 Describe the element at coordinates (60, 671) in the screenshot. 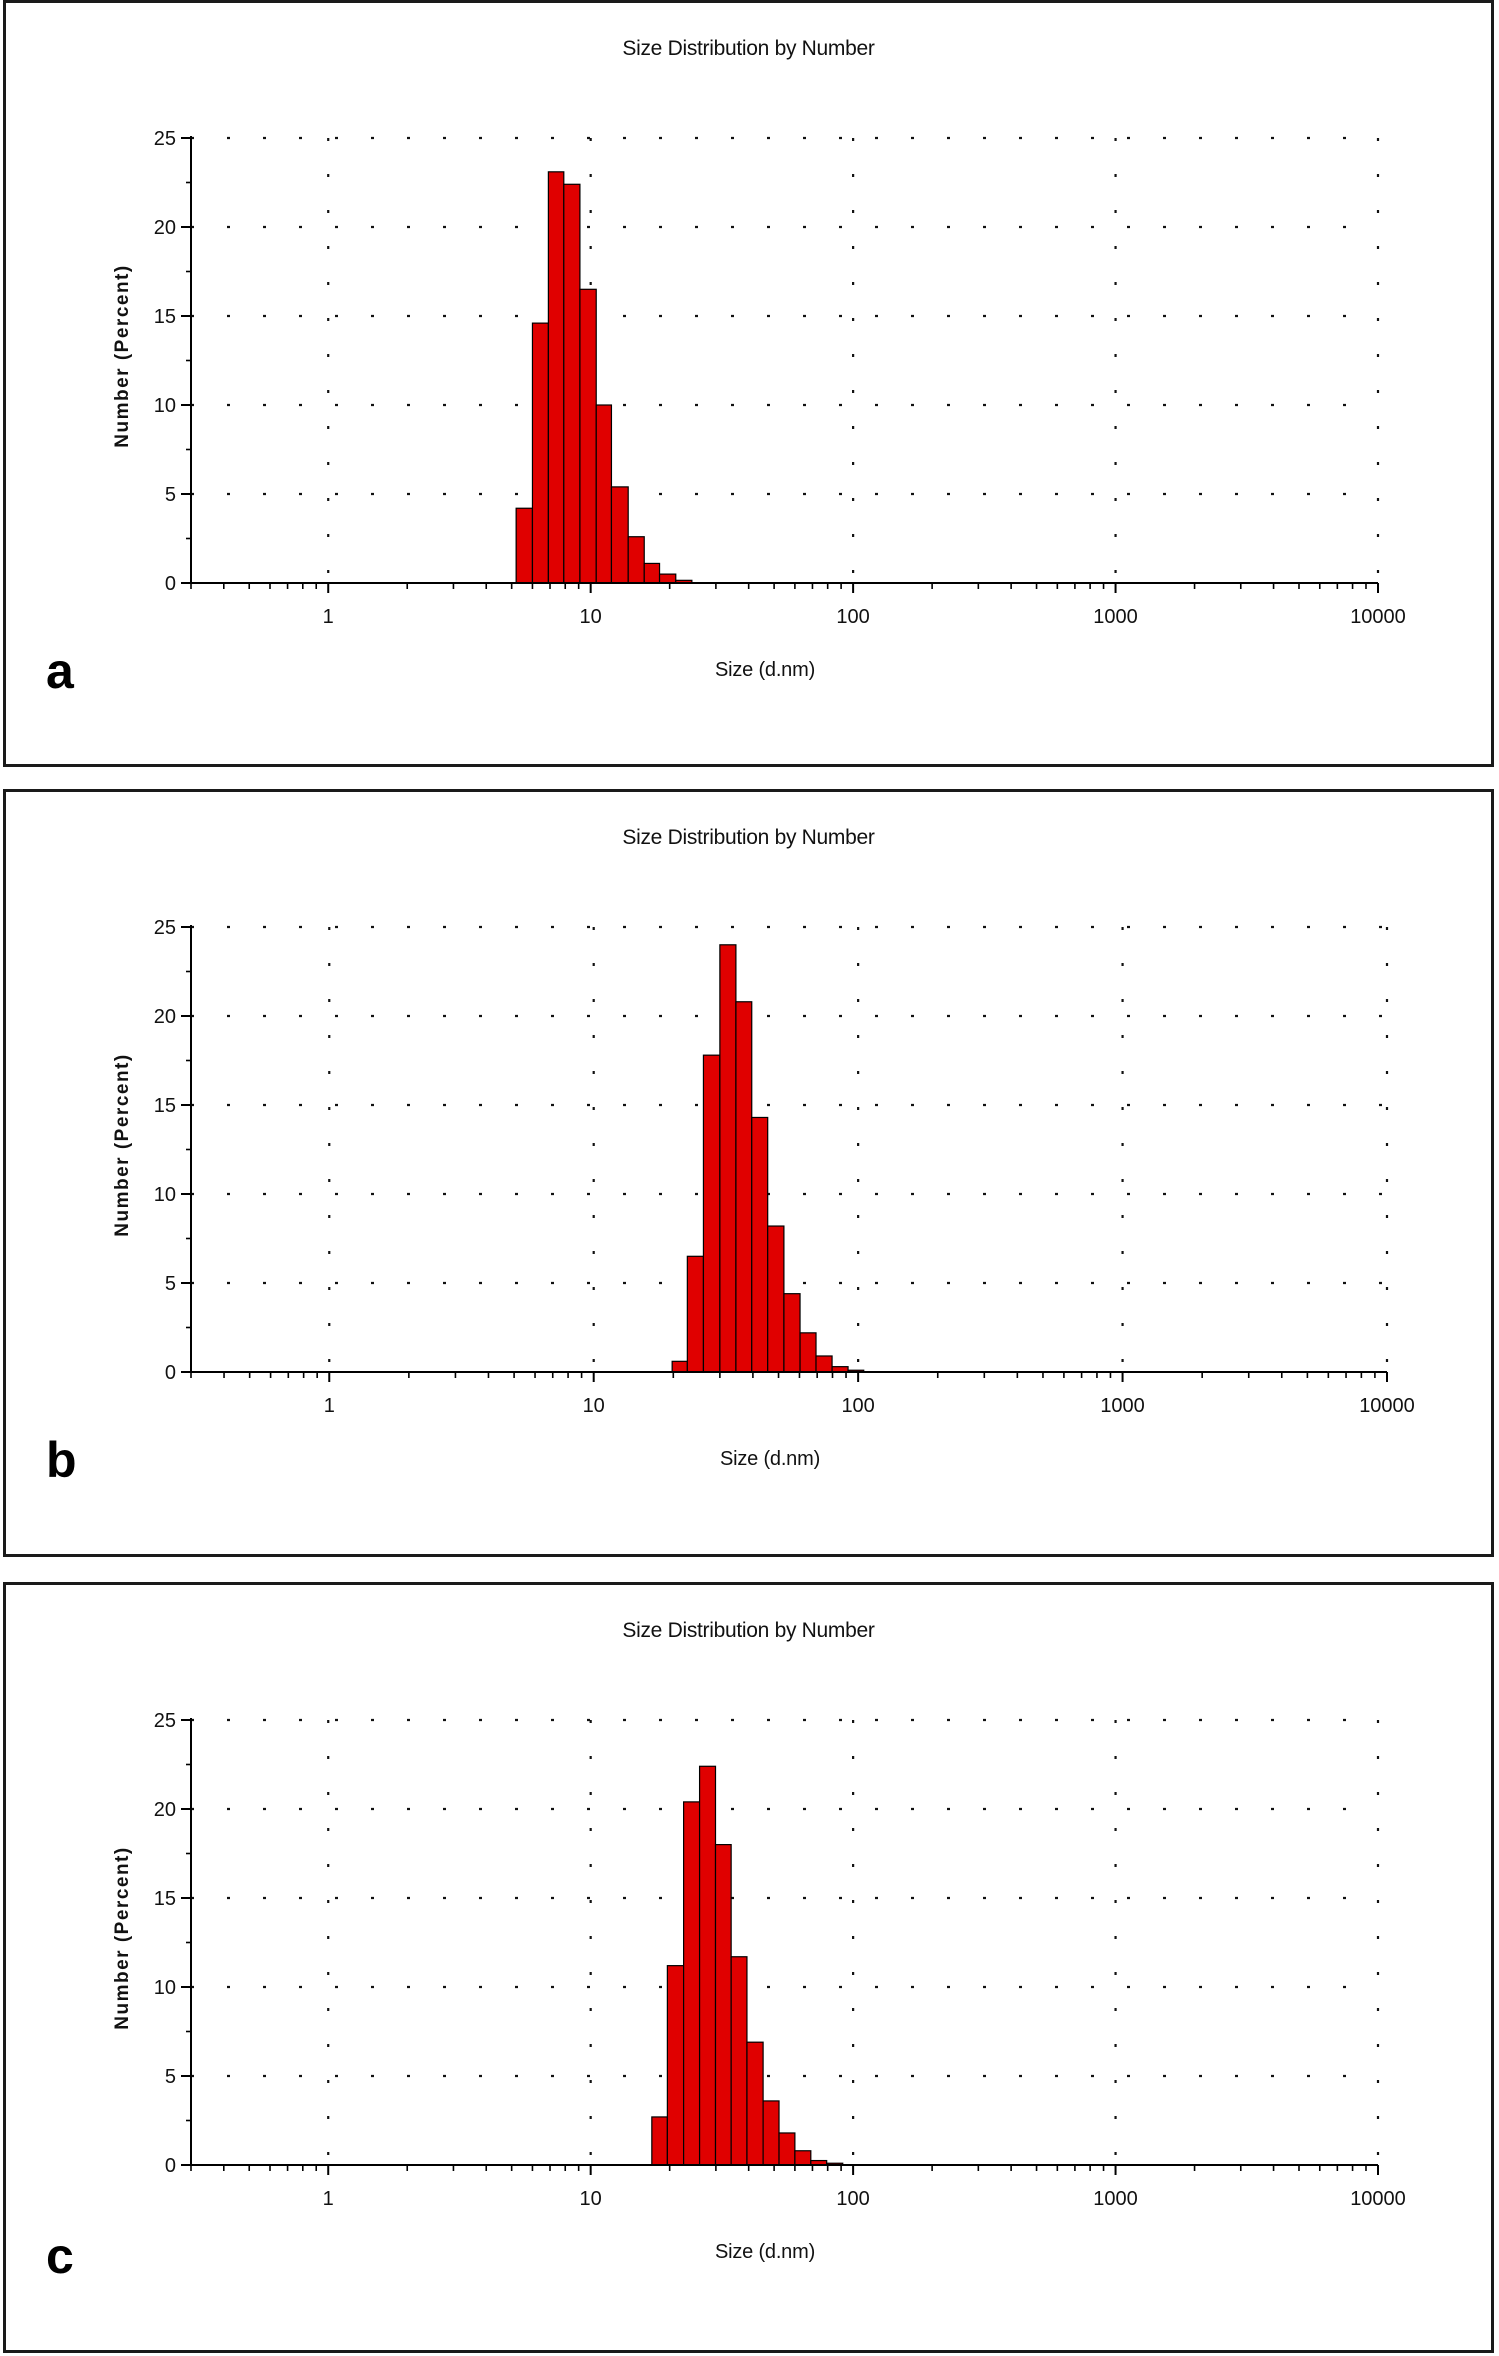

I see `panel-label: a` at that location.